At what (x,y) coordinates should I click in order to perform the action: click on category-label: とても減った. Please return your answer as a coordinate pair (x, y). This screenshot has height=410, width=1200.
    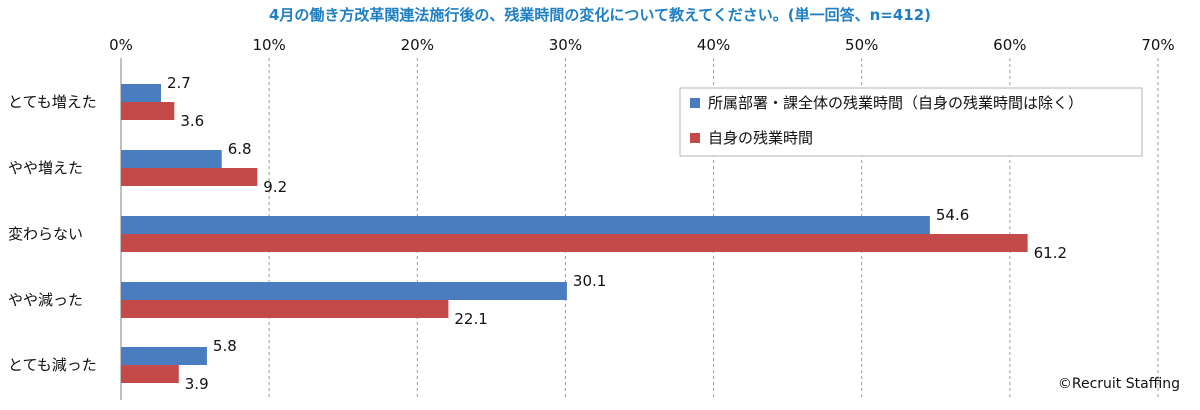
    Looking at the image, I should click on (52, 365).